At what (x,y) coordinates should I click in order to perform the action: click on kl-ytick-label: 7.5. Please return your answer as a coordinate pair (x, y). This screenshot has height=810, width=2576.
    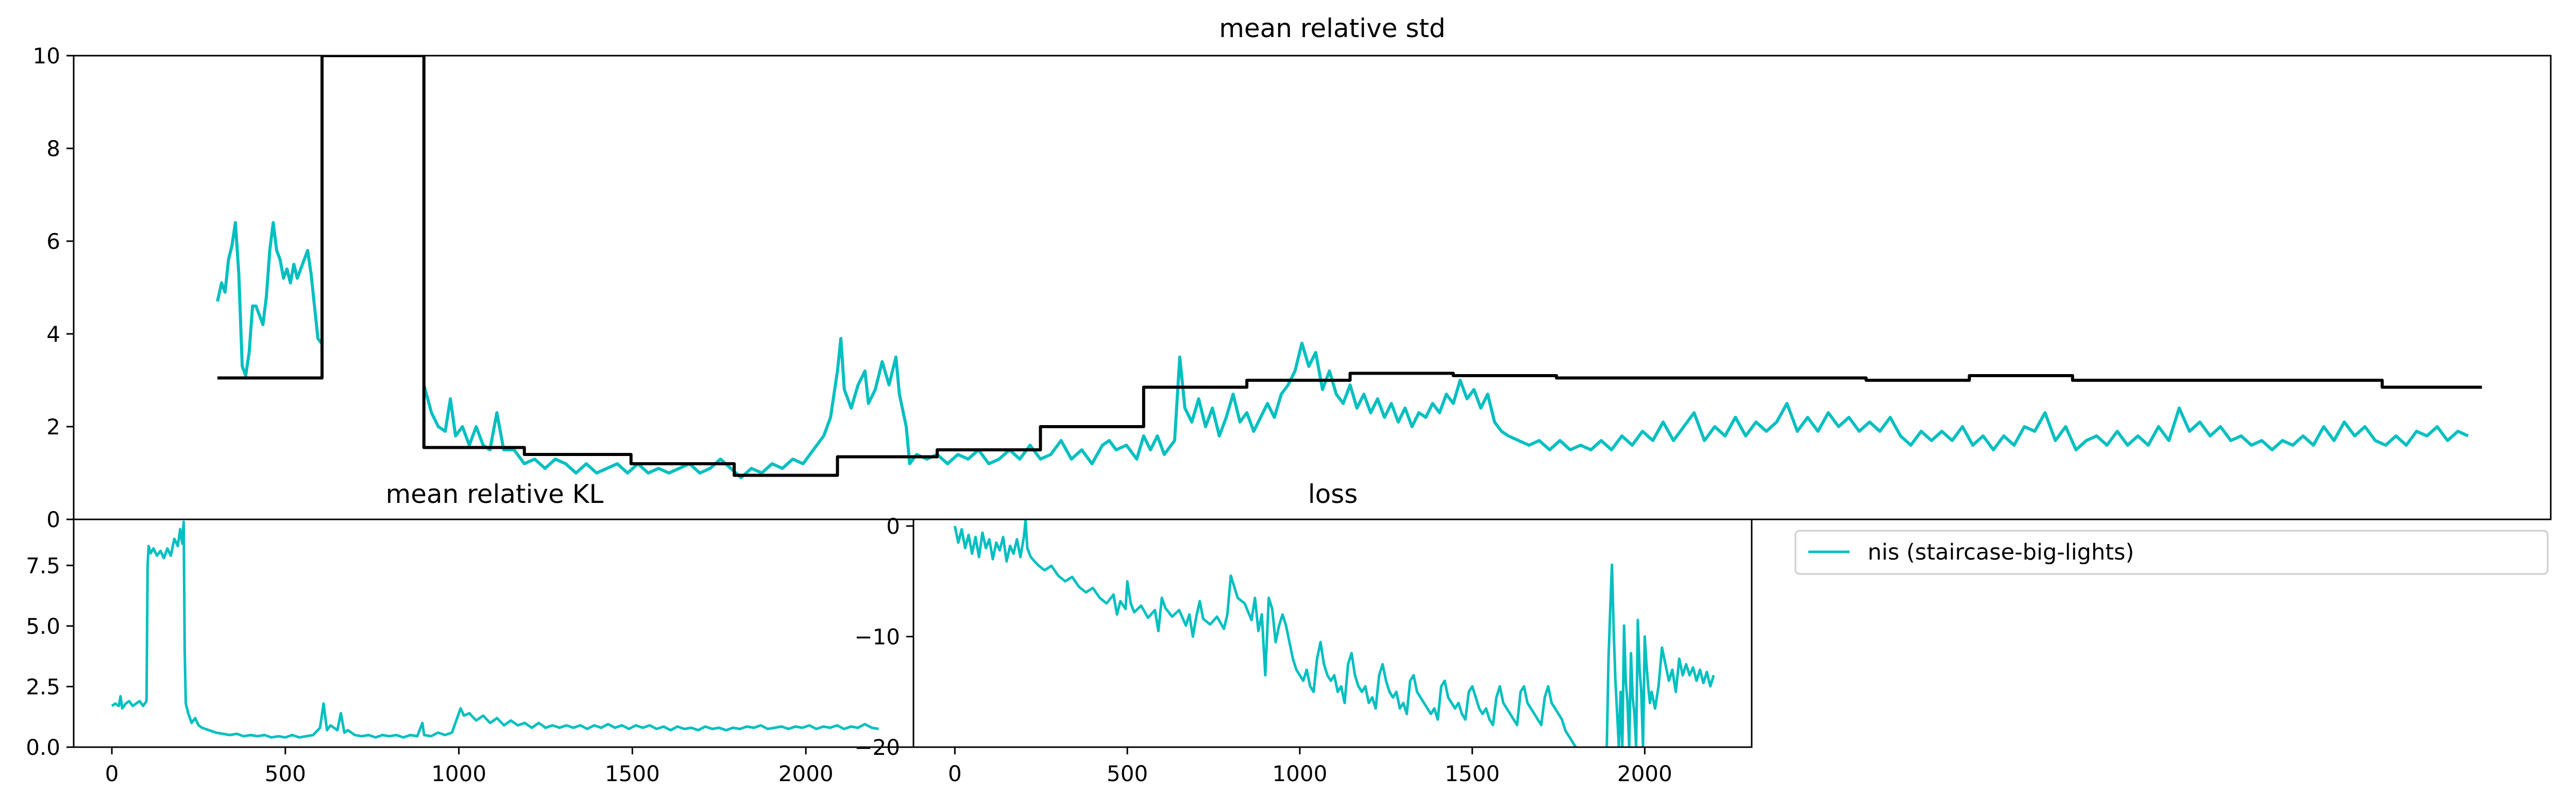
    Looking at the image, I should click on (43, 565).